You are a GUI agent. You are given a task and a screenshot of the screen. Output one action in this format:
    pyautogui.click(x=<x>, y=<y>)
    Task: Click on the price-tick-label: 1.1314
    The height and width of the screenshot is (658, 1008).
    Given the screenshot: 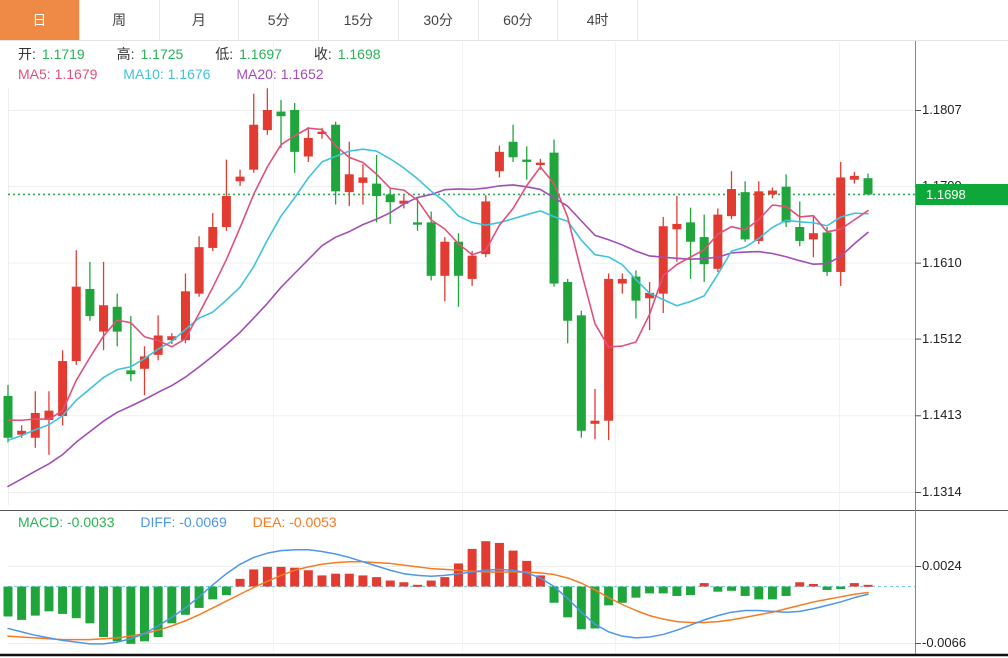 What is the action you would take?
    pyautogui.click(x=942, y=491)
    